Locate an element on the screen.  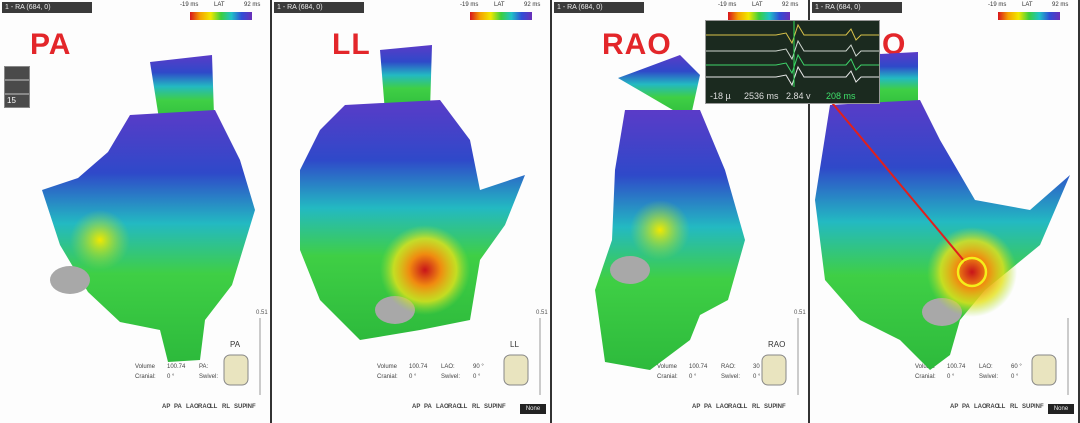
pointer-arrow is located at coordinates (891, 174).